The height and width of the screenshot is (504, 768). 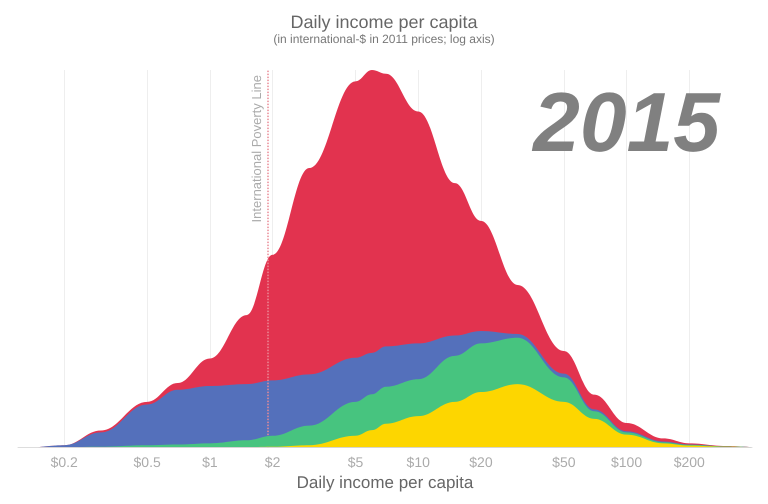 I want to click on x-tick-label: $20, so click(x=481, y=462).